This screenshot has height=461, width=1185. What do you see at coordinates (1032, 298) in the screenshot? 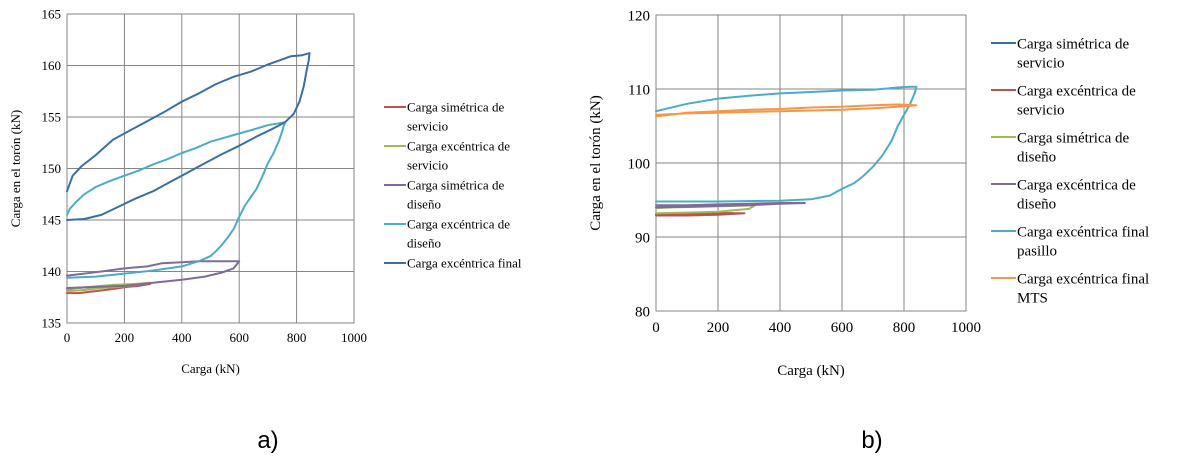
I see `legend-label: MTS` at bounding box center [1032, 298].